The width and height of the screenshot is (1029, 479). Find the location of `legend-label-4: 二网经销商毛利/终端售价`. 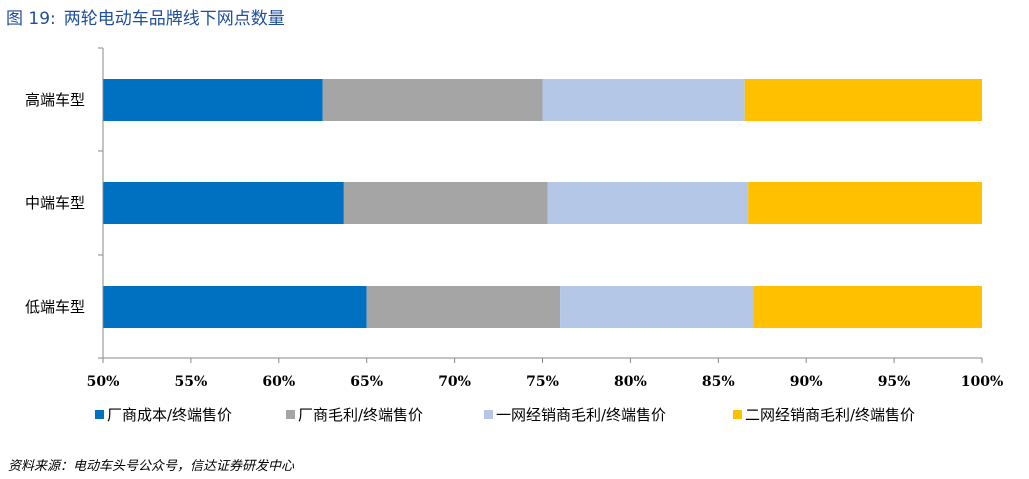

legend-label-4: 二网经销商毛利/终端售价 is located at coordinates (830, 415).